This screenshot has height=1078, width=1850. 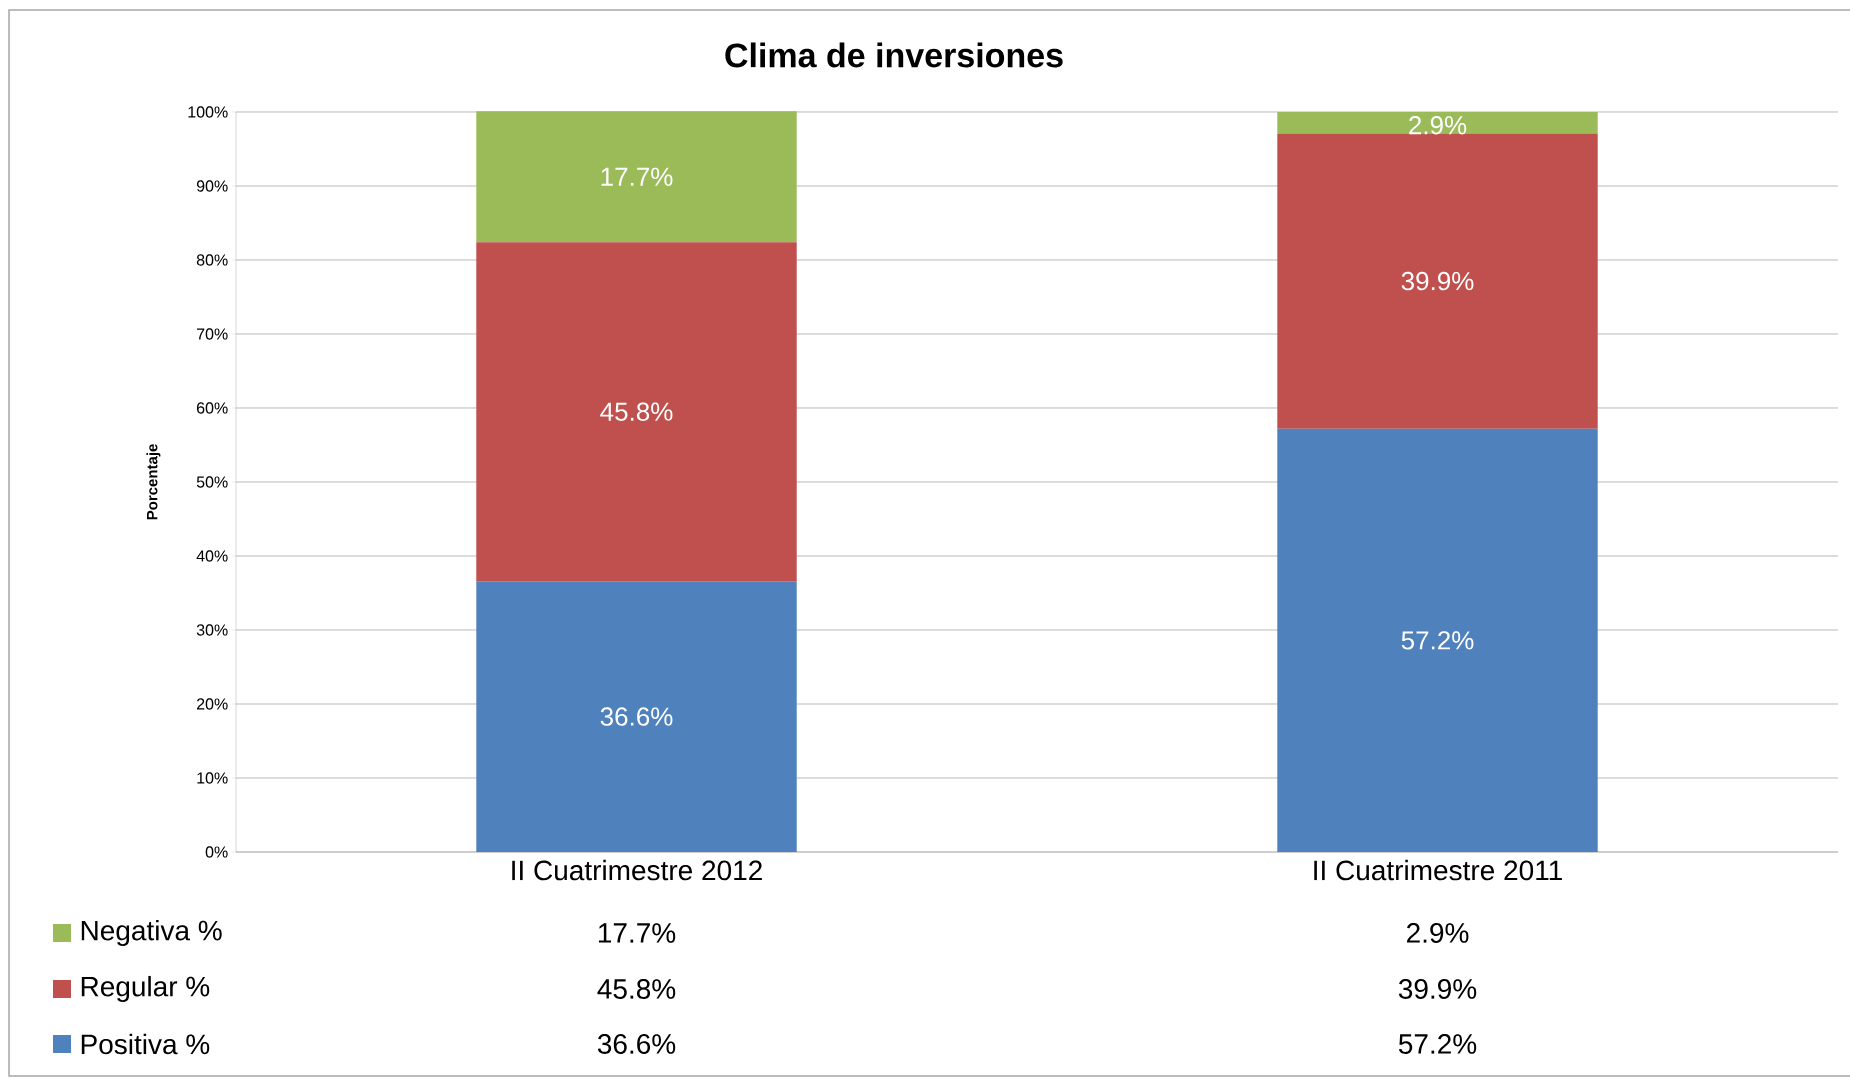 What do you see at coordinates (151, 933) in the screenshot?
I see `legend-label: Negativa %` at bounding box center [151, 933].